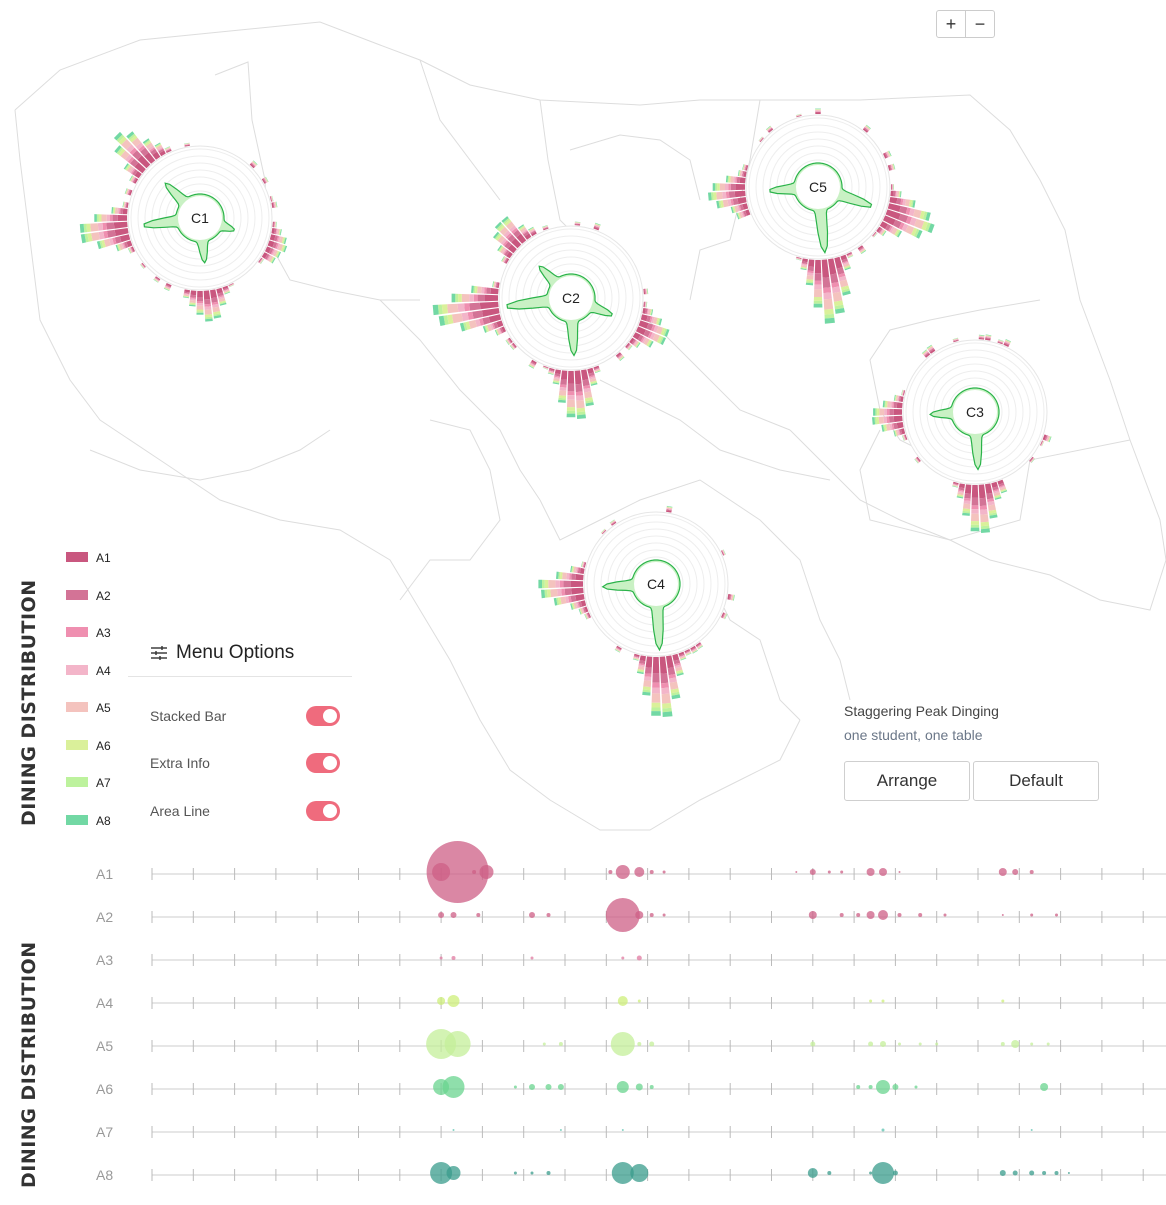  What do you see at coordinates (103, 595) in the screenshot?
I see `legend-label: A2` at bounding box center [103, 595].